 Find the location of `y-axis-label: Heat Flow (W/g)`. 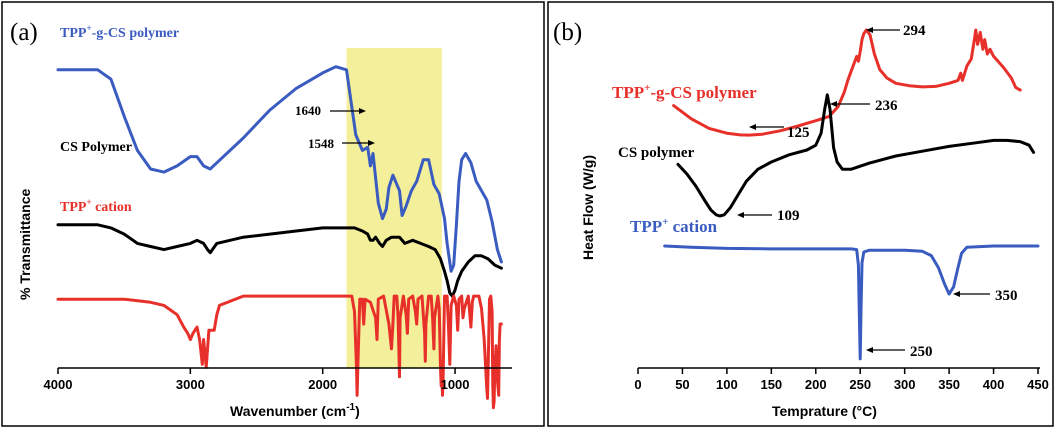

y-axis-label: Heat Flow (W/g) is located at coordinates (588, 207).